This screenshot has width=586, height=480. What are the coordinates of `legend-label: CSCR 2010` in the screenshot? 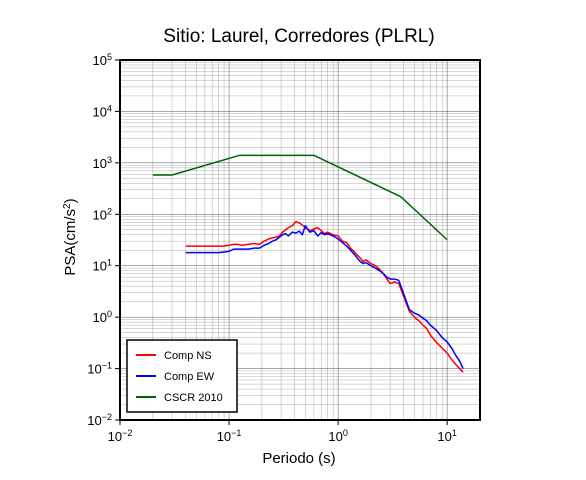 It's located at (193, 398).